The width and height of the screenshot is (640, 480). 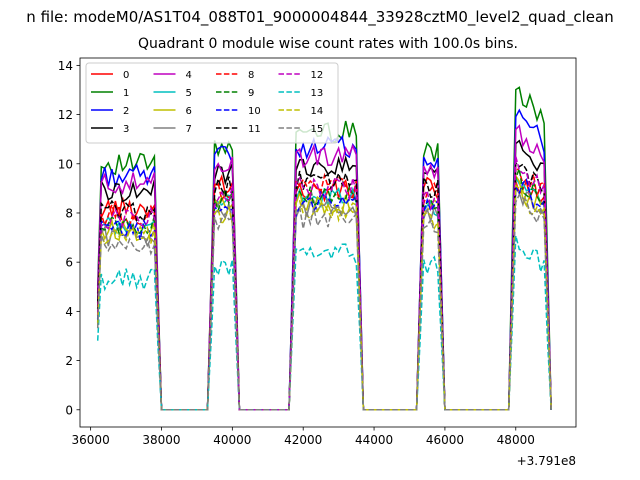 What do you see at coordinates (91, 440) in the screenshot?
I see `x-tick-label: 36000` at bounding box center [91, 440].